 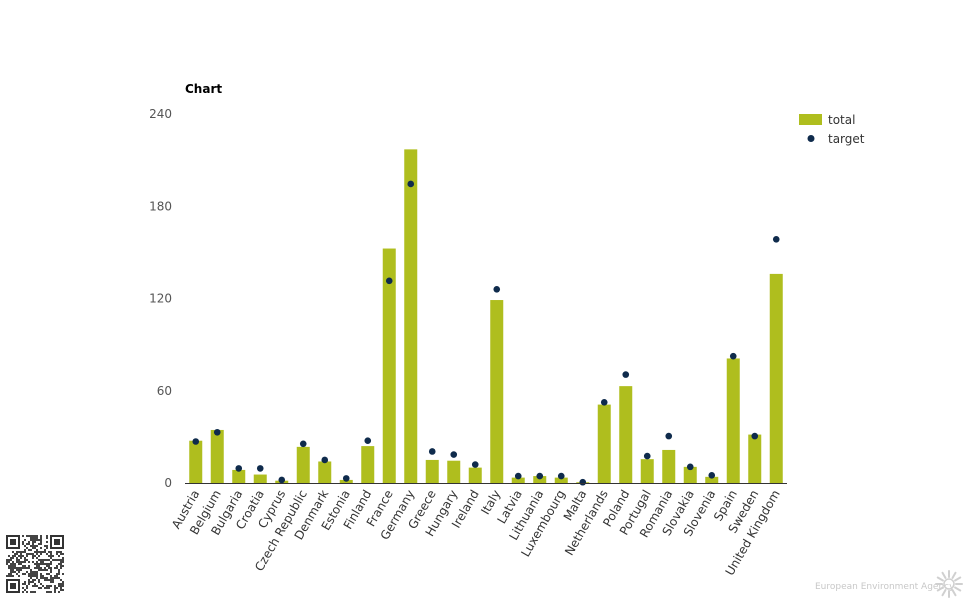 I want to click on legend-target-label: target, so click(x=846, y=139).